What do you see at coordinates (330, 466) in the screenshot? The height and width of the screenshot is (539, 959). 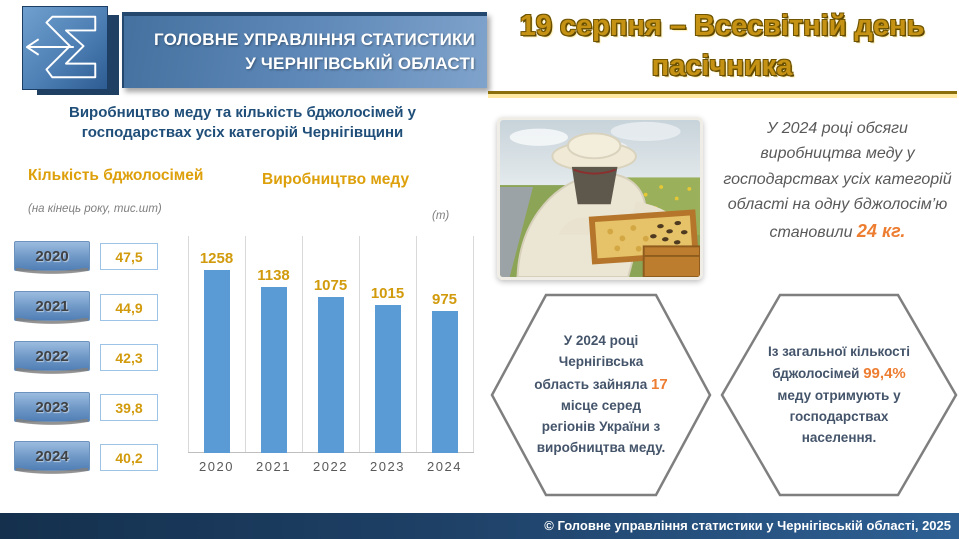 I see `x-tick-label: 2022` at bounding box center [330, 466].